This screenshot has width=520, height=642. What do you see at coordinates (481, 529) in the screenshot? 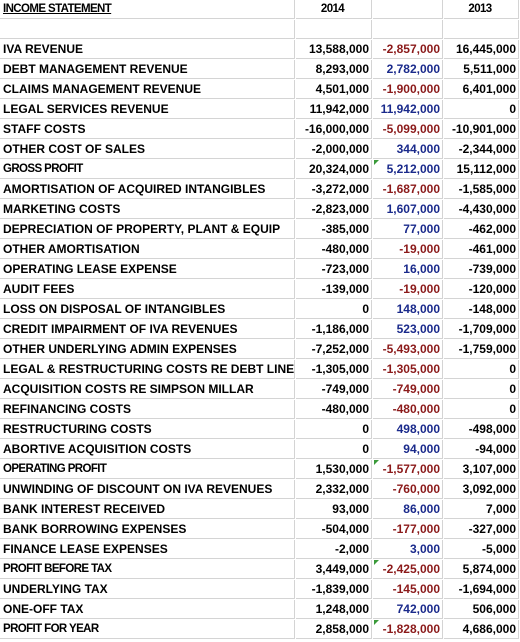
I see `value-2013: -327,000` at bounding box center [481, 529].